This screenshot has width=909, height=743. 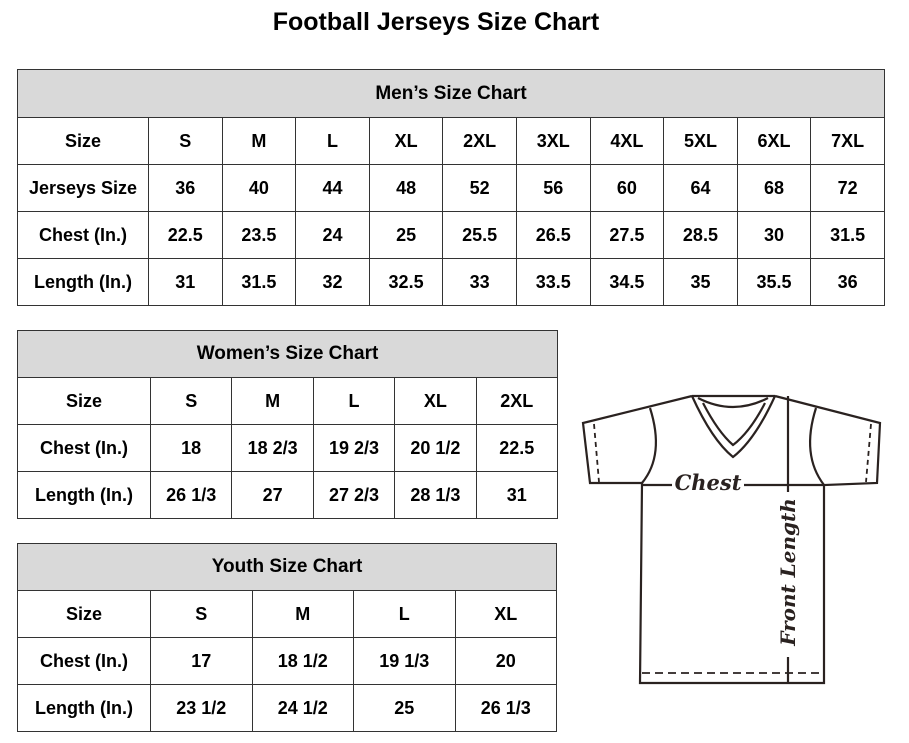 I want to click on collar-band, so click(x=733, y=402).